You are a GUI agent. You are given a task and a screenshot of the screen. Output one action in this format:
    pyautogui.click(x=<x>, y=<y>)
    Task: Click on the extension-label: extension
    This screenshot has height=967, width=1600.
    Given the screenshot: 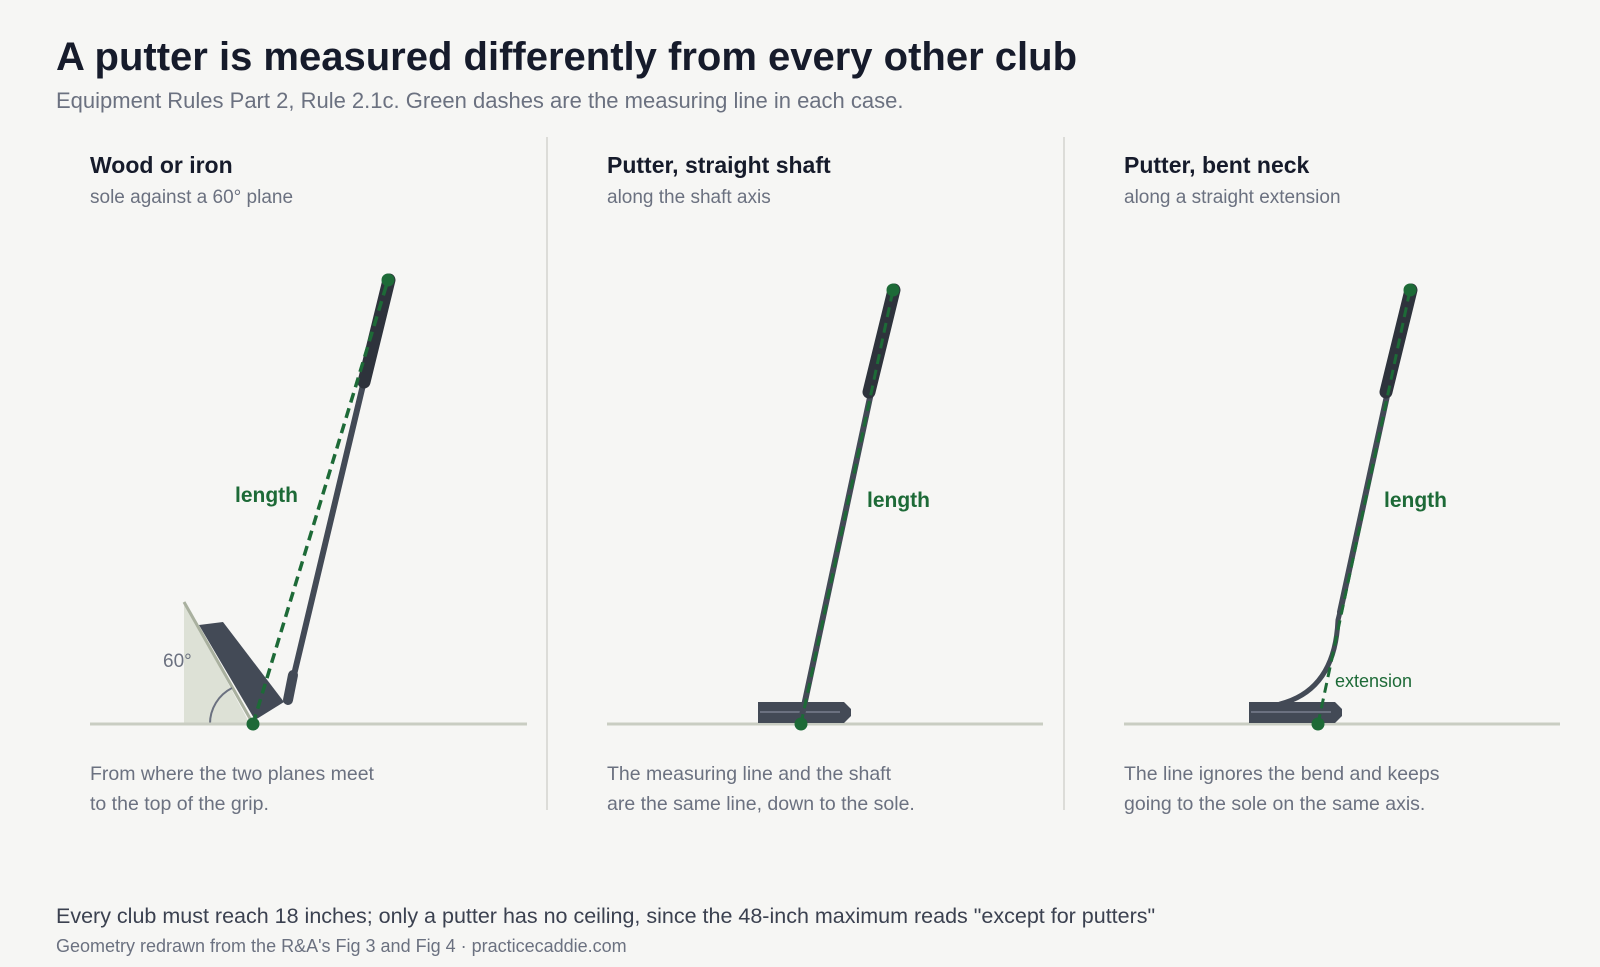 What is the action you would take?
    pyautogui.click(x=1373, y=681)
    